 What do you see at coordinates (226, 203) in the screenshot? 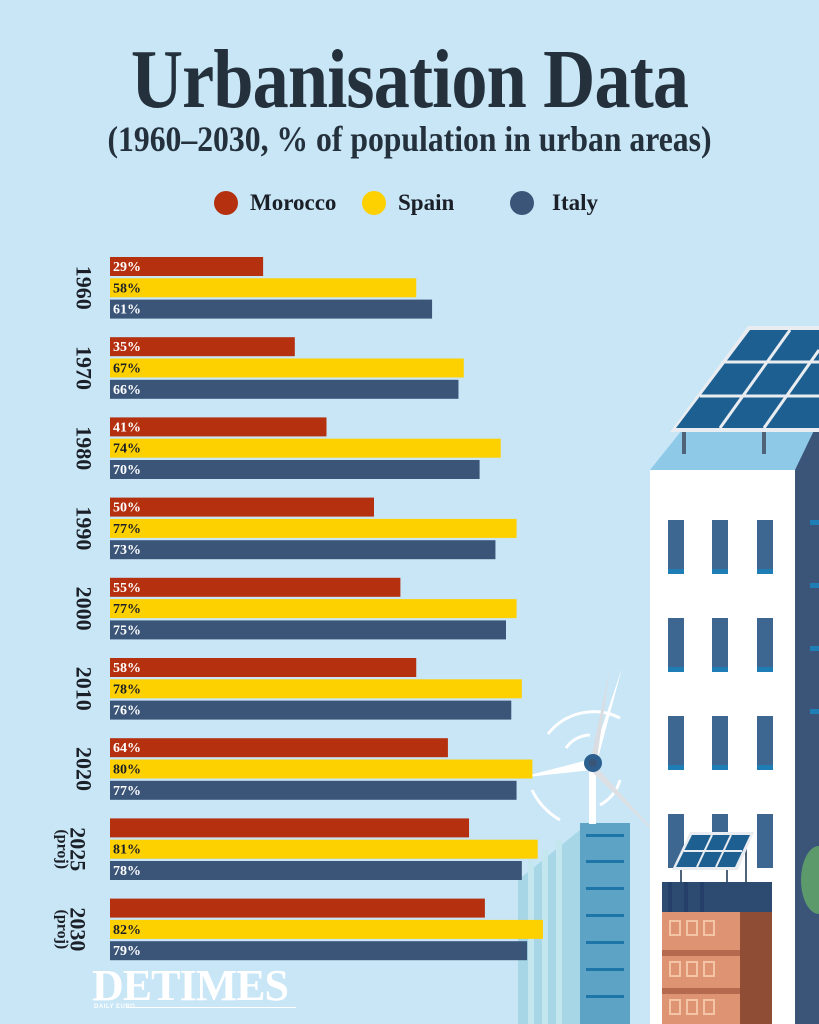
I see `legend-swatch-morocco` at bounding box center [226, 203].